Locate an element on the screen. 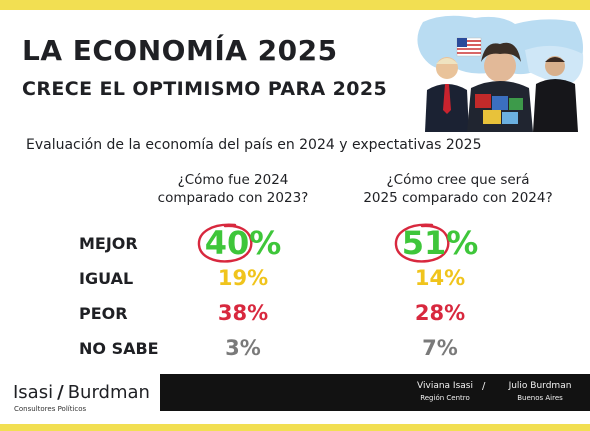 Image resolution: width=590 pixels, height=431 pixels. political-leaders-collage-icon is located at coordinates (497, 71).